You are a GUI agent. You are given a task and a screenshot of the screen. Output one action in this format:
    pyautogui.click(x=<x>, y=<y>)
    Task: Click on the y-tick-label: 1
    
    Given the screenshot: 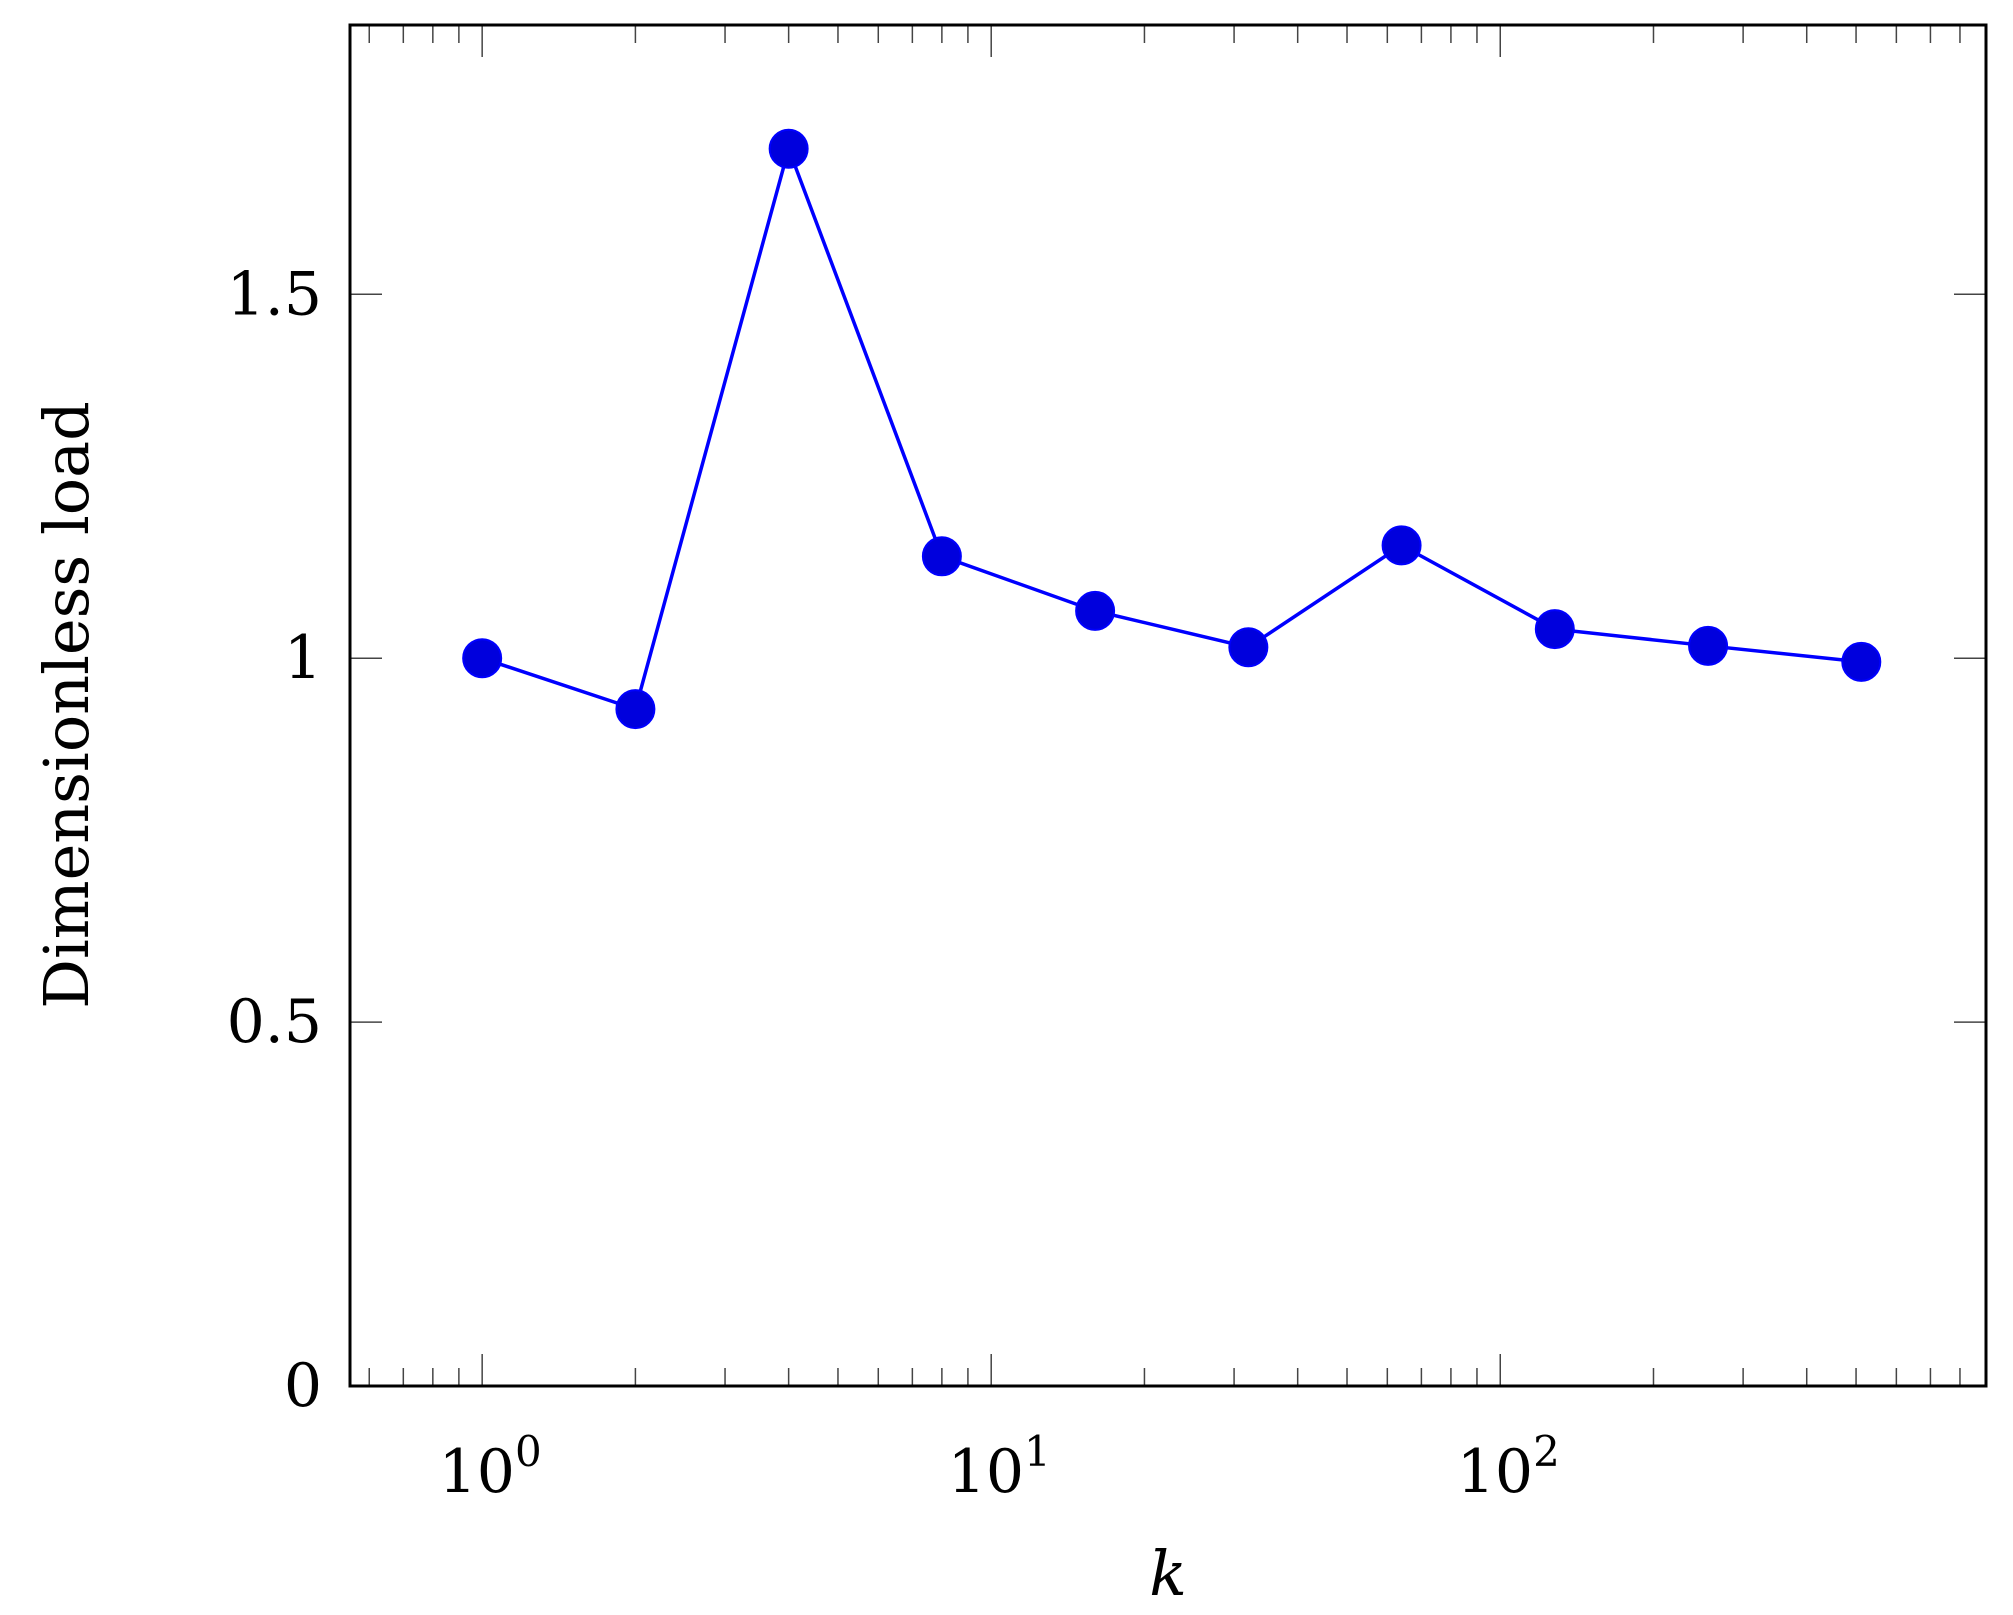 What is the action you would take?
    pyautogui.click(x=303, y=658)
    